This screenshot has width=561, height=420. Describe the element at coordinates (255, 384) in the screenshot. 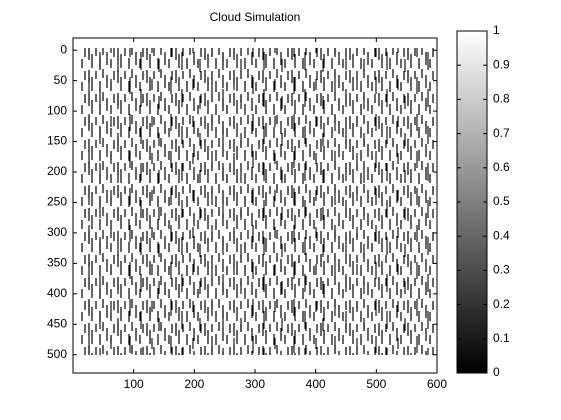

I see `x-tick-label: 300` at that location.